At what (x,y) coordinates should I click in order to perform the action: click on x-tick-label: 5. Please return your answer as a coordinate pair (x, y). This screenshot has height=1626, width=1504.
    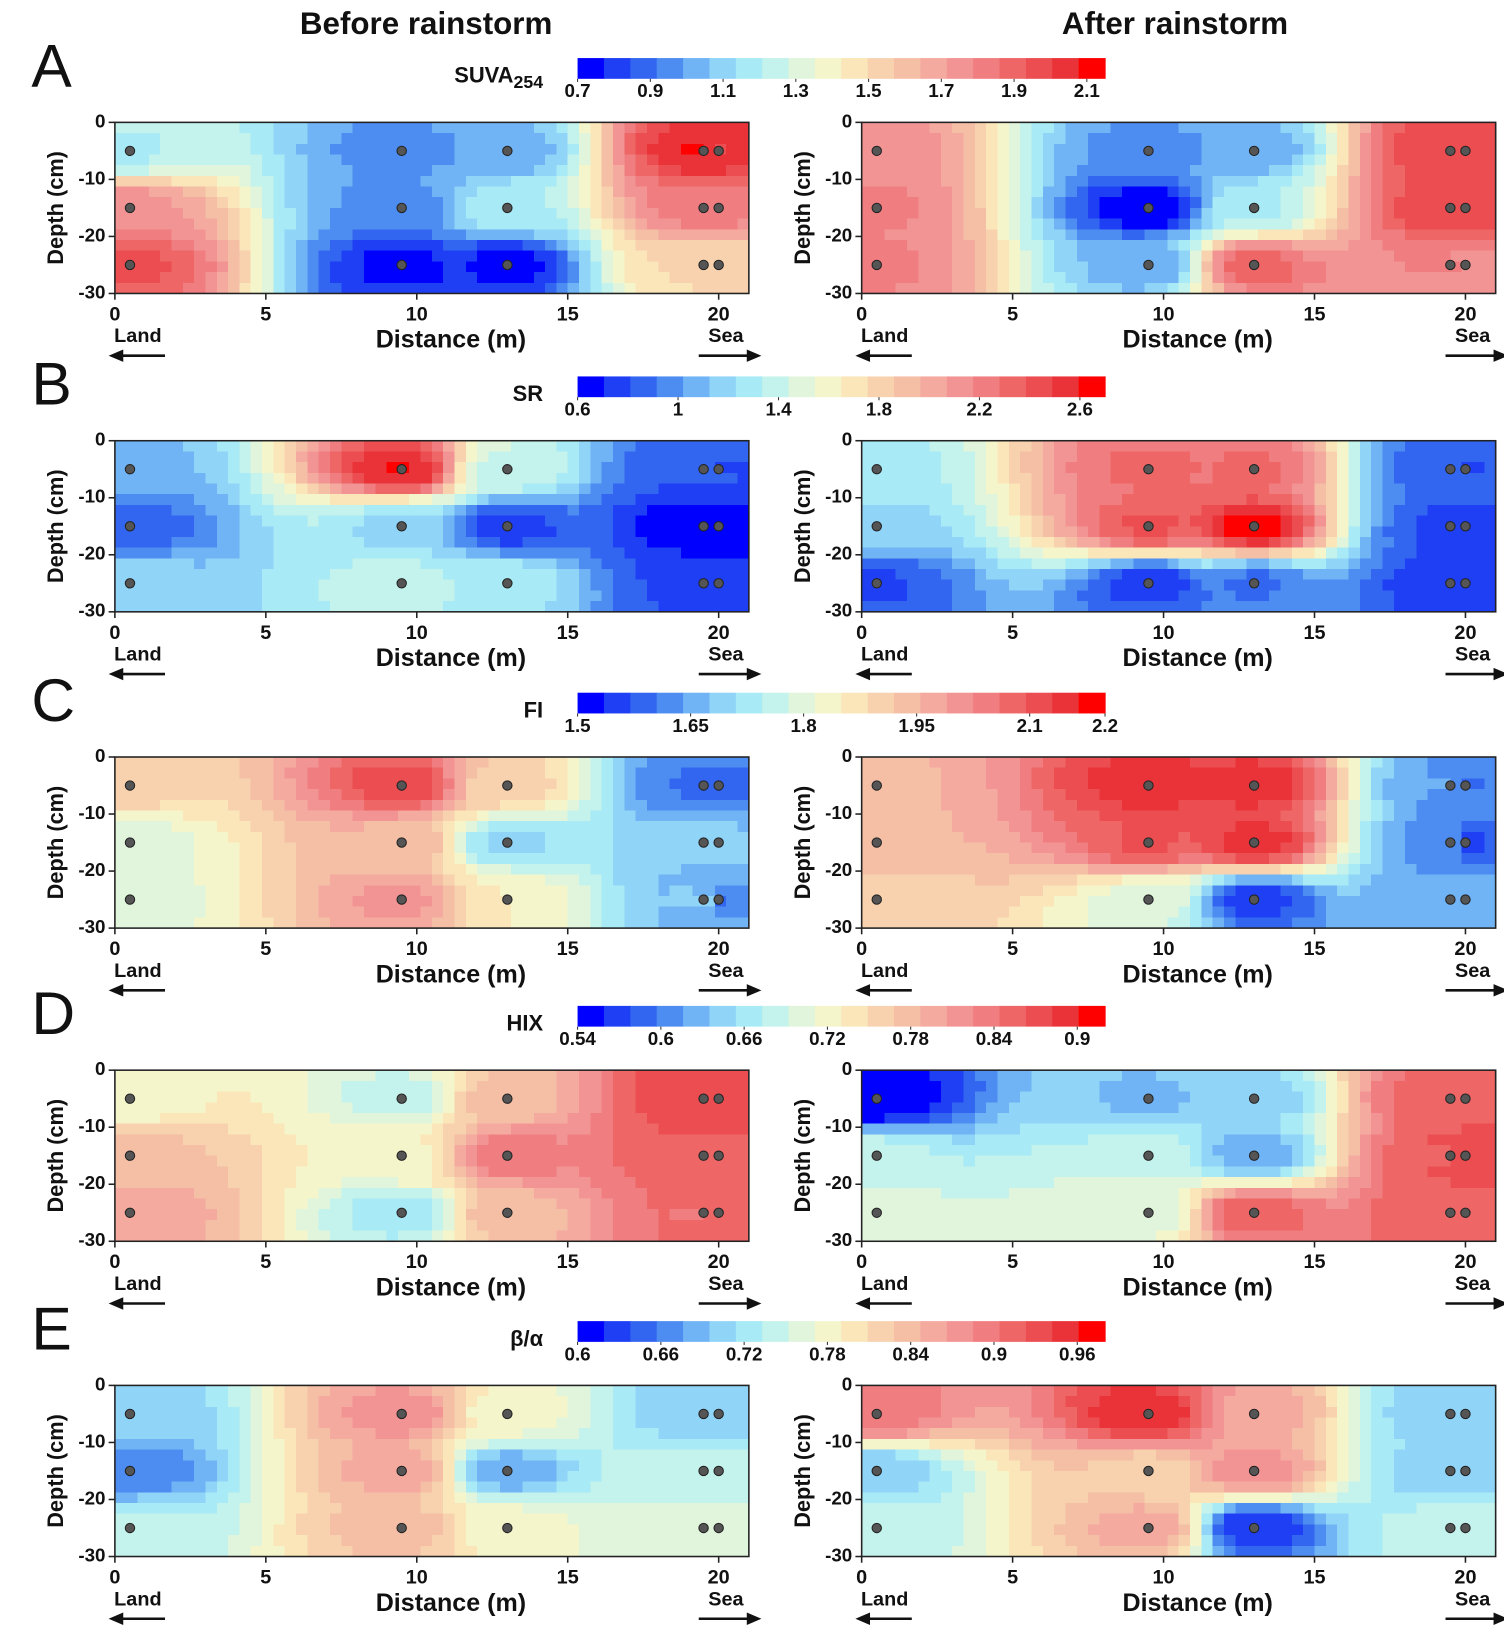
    Looking at the image, I should click on (1012, 315).